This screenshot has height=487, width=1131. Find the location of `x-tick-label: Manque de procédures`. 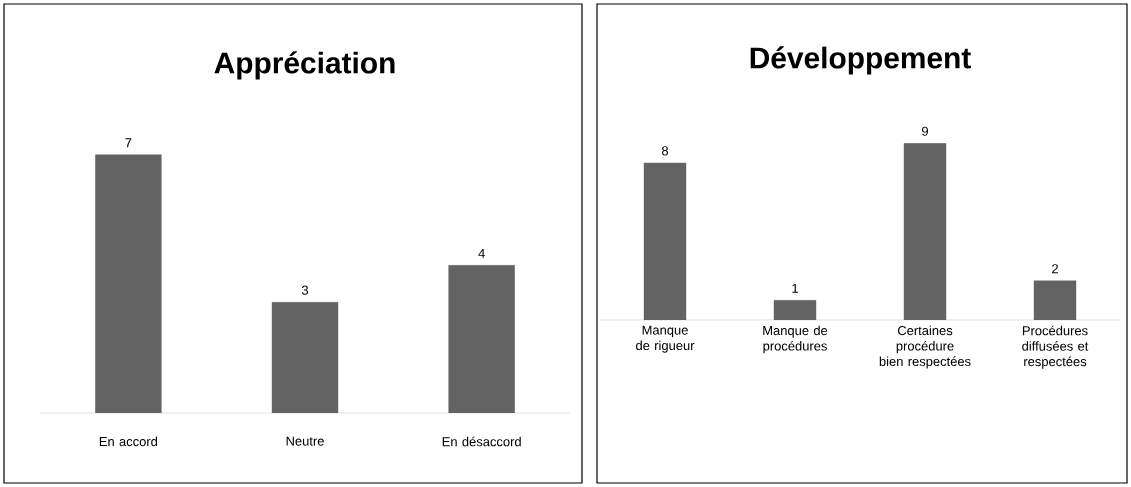

x-tick-label: Manque de procédures is located at coordinates (795, 339).